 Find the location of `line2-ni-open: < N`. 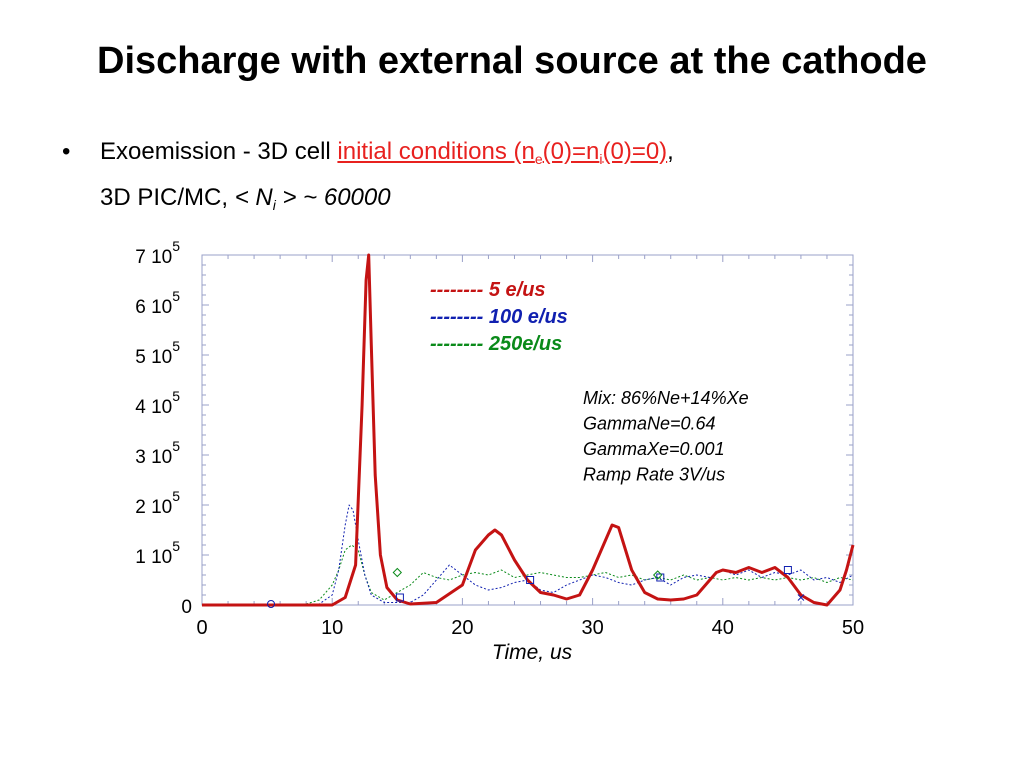

line2-ni-open: < N is located at coordinates (253, 197).